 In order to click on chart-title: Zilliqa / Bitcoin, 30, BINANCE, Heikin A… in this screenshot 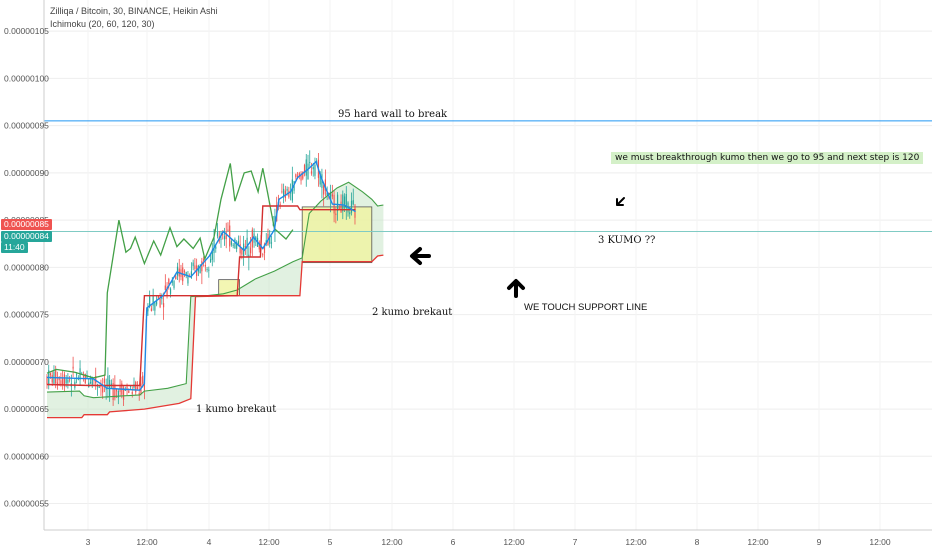, I will do `click(134, 11)`.